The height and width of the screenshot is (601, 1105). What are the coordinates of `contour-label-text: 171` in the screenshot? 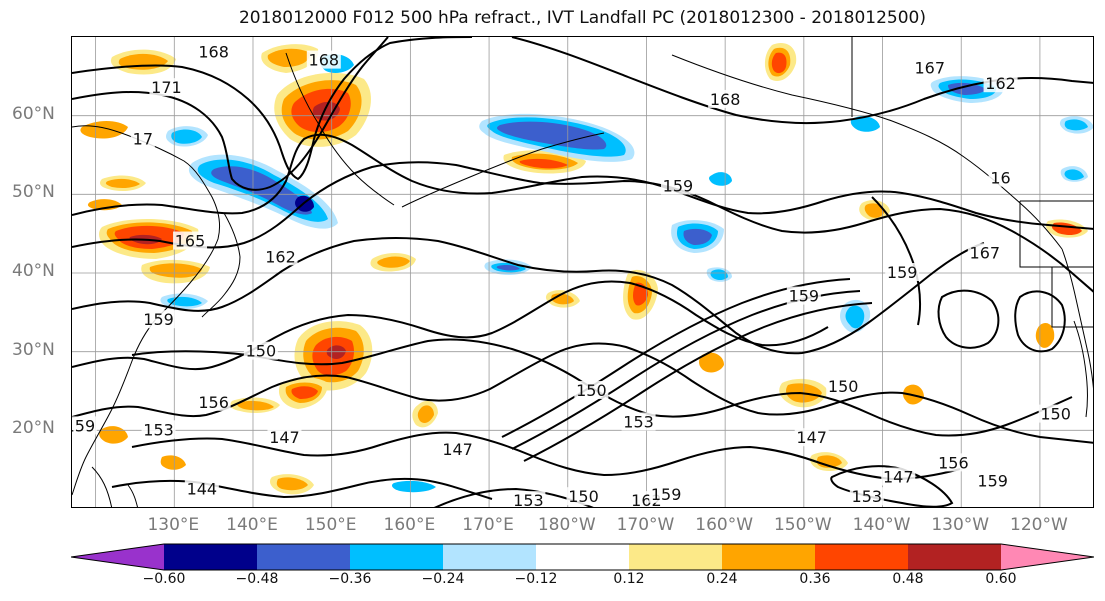 It's located at (166, 87).